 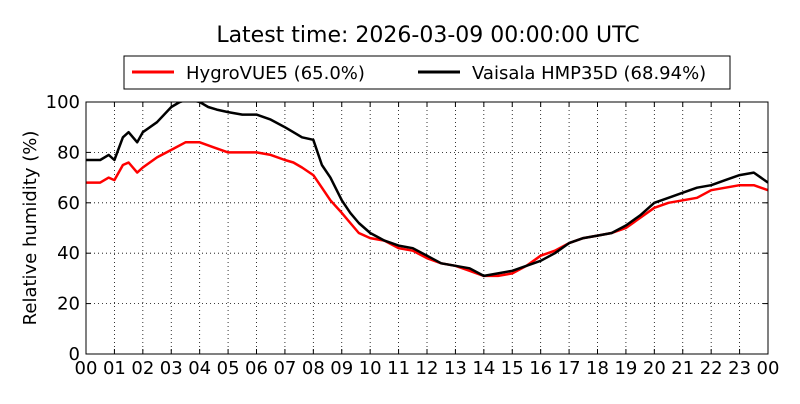 I want to click on y-tick-label: 60, so click(x=68, y=203).